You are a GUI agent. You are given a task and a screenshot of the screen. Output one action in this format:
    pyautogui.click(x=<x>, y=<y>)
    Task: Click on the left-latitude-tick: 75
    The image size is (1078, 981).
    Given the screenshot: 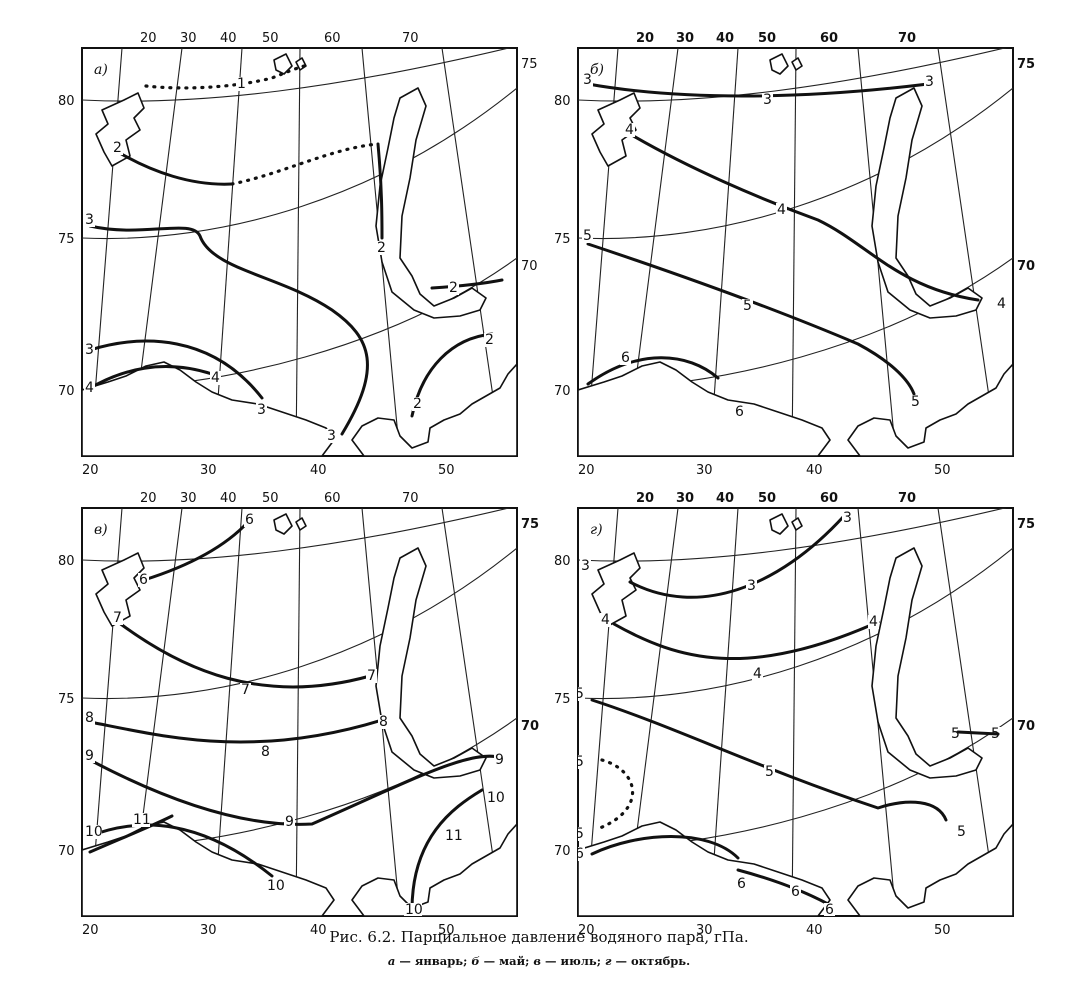 What is the action you would take?
    pyautogui.click(x=562, y=699)
    